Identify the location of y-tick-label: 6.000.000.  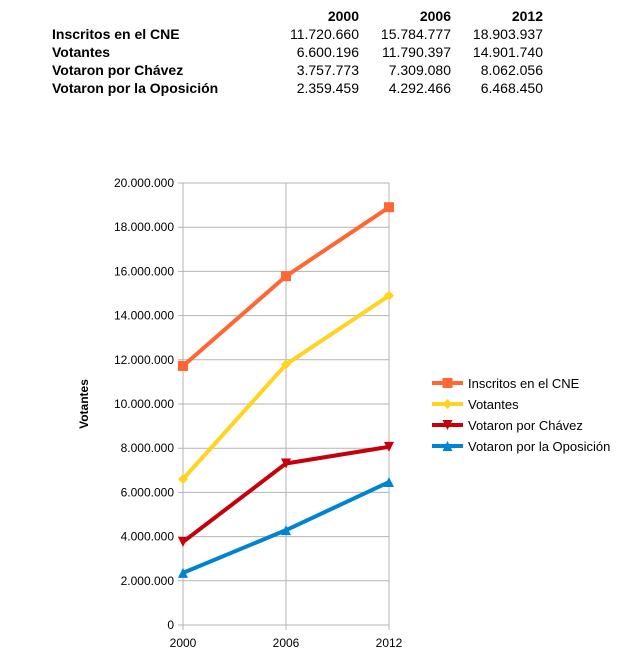
(148, 492).